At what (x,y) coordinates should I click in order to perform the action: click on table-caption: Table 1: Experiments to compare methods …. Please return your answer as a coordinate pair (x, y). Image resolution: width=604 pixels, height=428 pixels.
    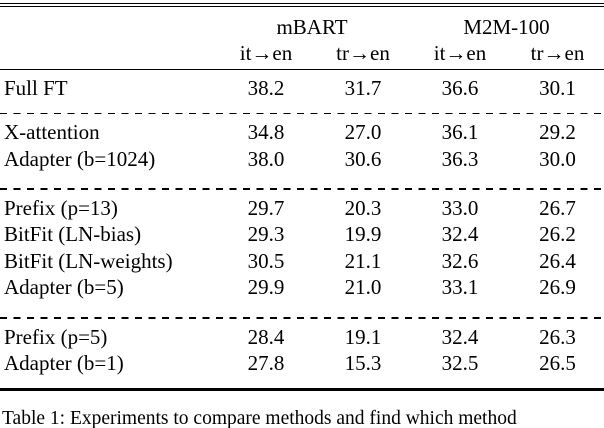
    Looking at the image, I should click on (259, 417).